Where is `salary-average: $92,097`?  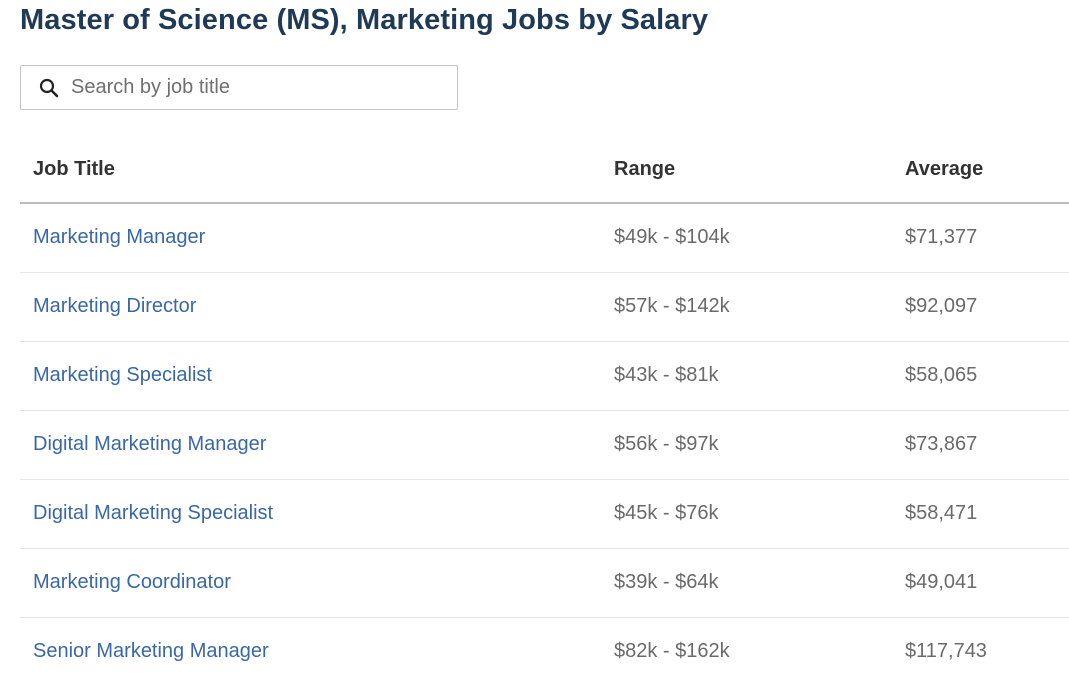 salary-average: $92,097 is located at coordinates (941, 306).